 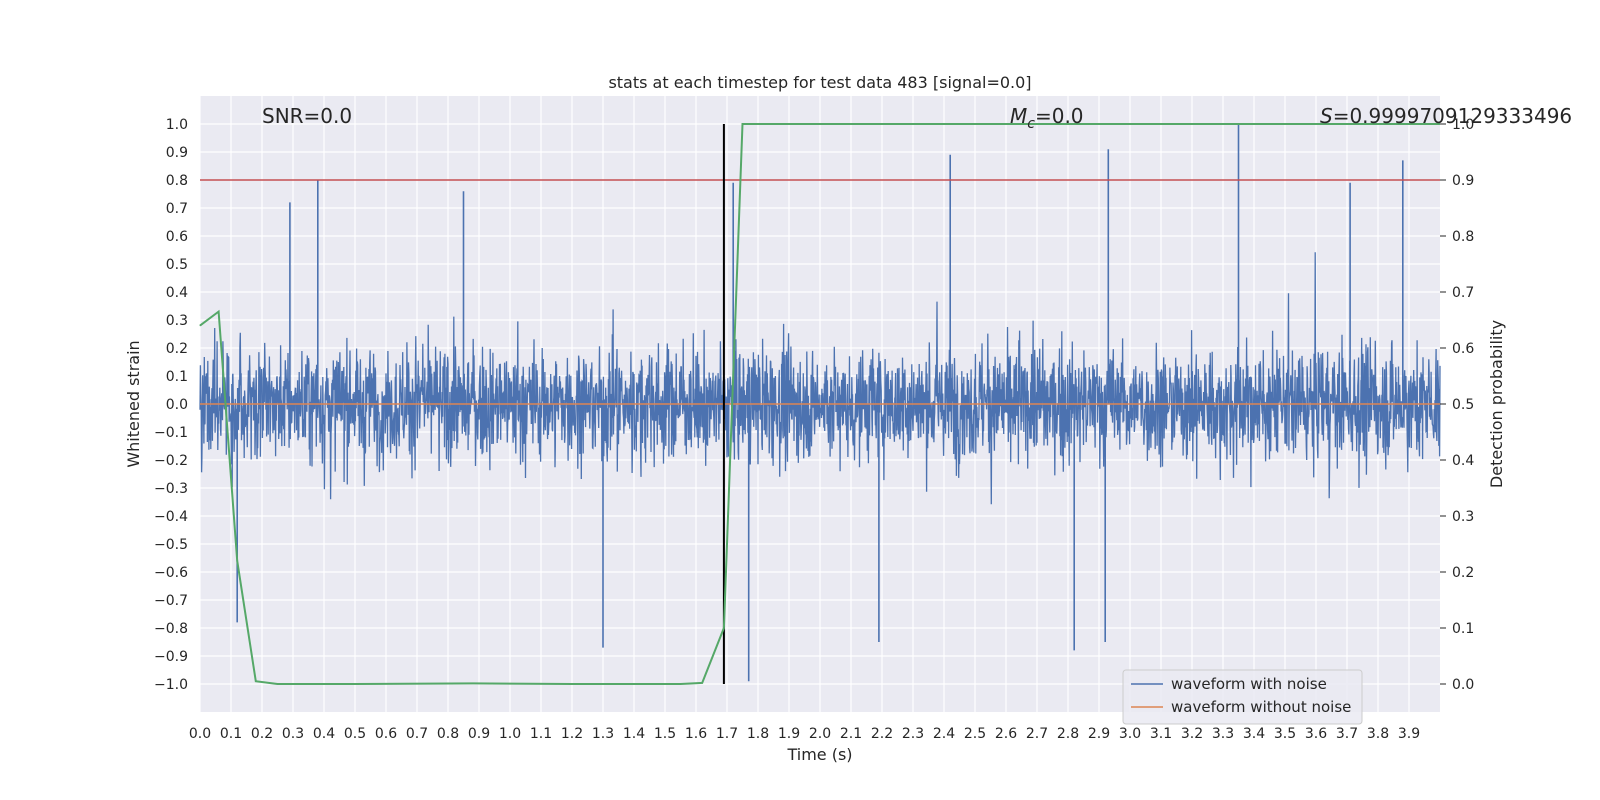 I want to click on x-tick-label: 0.7, so click(x=417, y=734).